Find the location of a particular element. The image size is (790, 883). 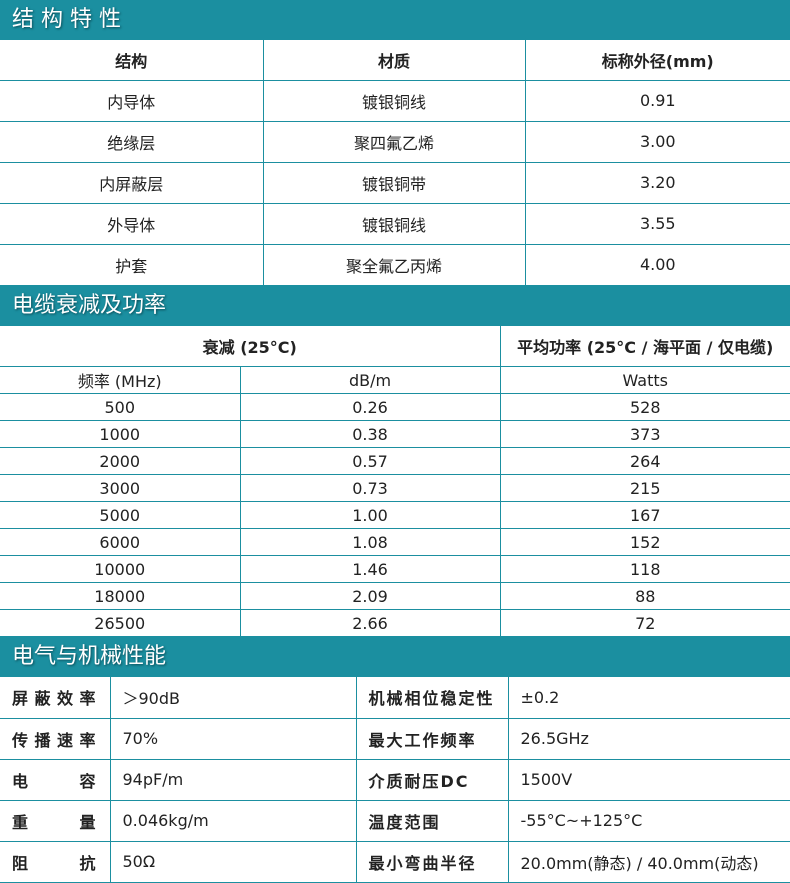

table-cell: 0.91 is located at coordinates (657, 101).